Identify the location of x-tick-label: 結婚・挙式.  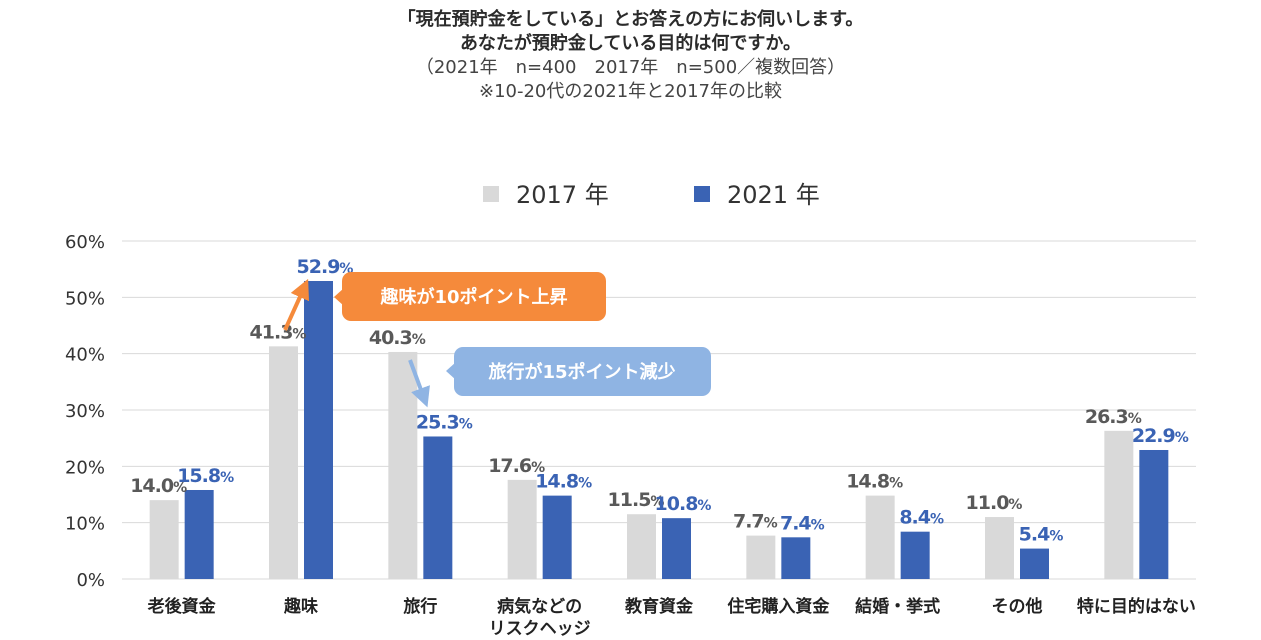
(897, 606).